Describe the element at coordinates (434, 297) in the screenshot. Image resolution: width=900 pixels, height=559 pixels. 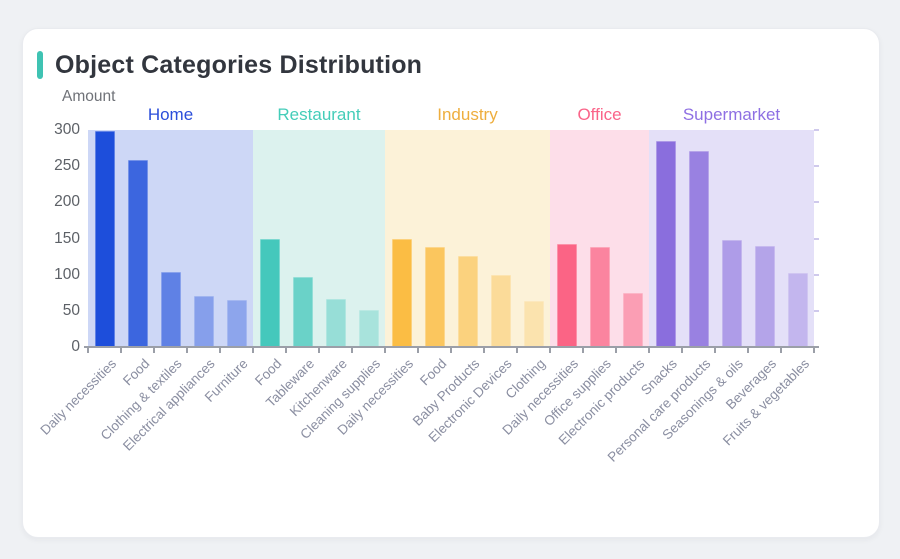
I see `bar-industry-food` at that location.